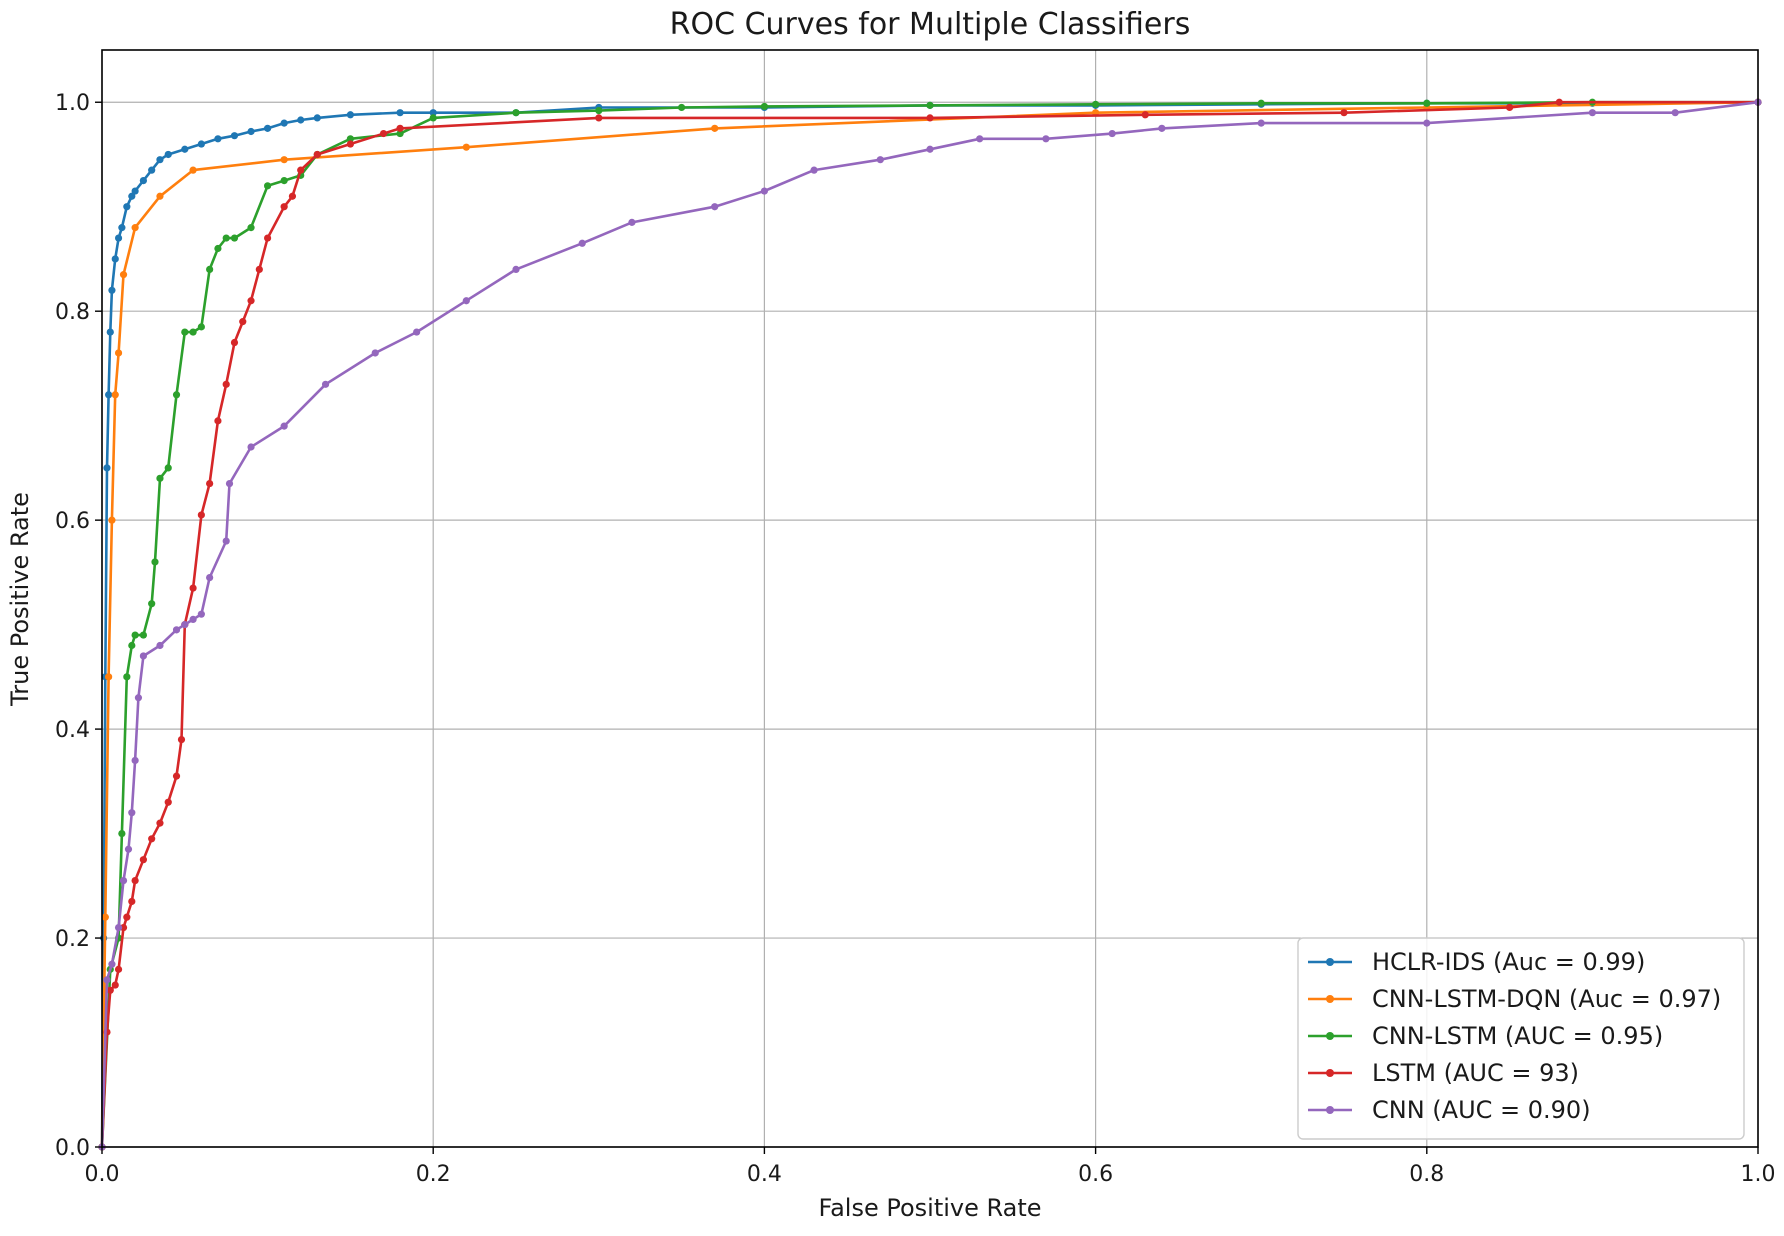 The width and height of the screenshot is (1784, 1236). What do you see at coordinates (1485, 1036) in the screenshot?
I see `legend-item: CNN-LSTM (AUC = 0.95)` at bounding box center [1485, 1036].